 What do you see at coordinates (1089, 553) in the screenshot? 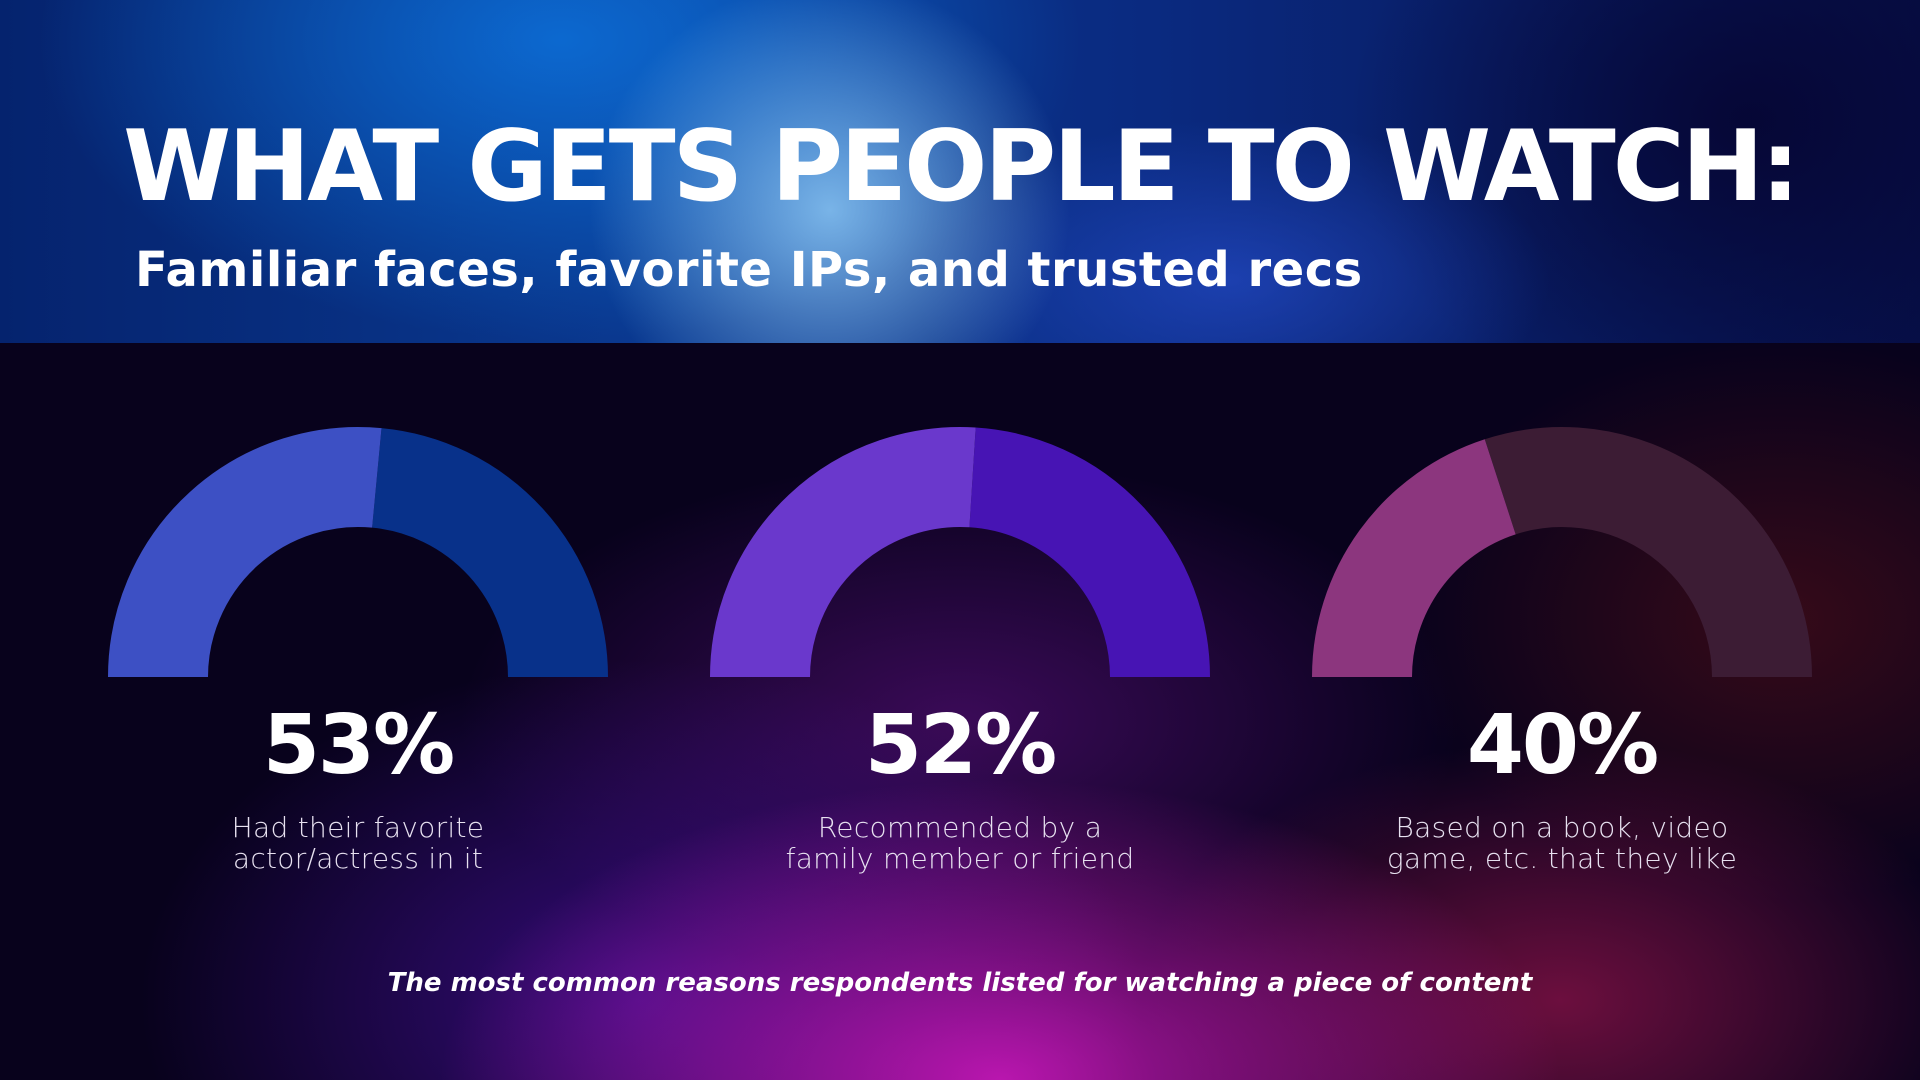
I see `gauge-2-track` at bounding box center [1089, 553].